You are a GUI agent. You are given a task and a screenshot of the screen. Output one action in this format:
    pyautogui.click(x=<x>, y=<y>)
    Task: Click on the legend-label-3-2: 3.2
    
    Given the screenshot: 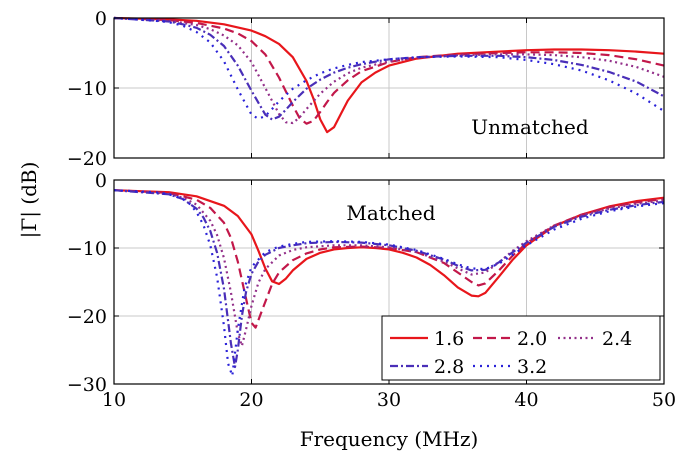 What is the action you would take?
    pyautogui.click(x=532, y=367)
    